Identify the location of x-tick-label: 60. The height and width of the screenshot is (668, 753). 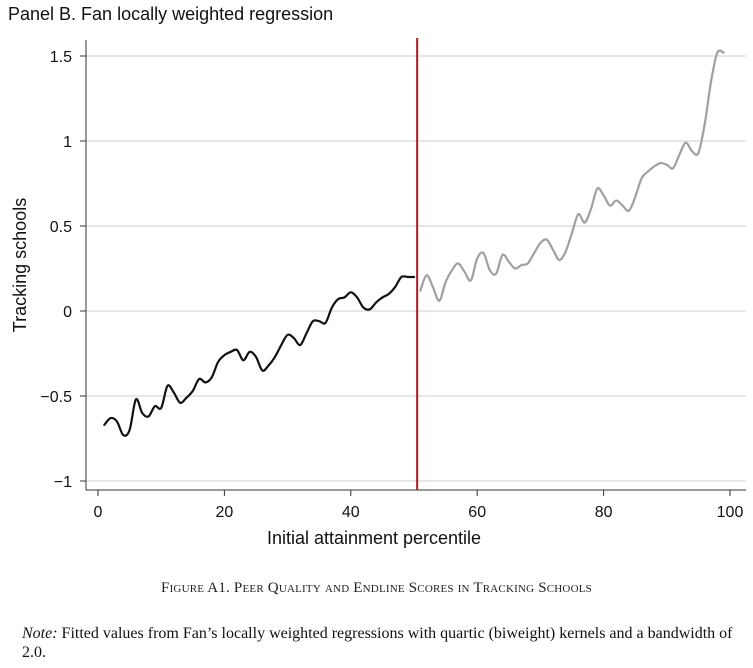
(477, 512).